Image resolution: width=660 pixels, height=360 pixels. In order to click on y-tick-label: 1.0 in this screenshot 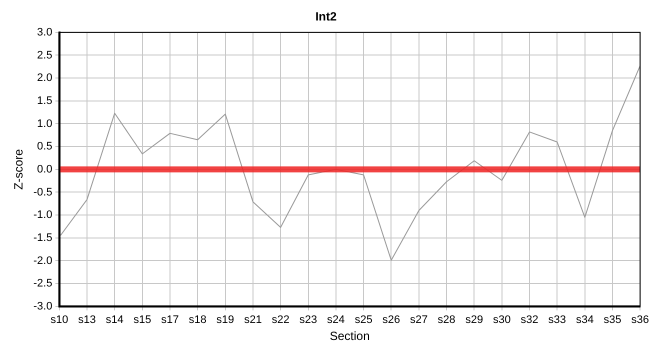, I will do `click(44, 124)`.